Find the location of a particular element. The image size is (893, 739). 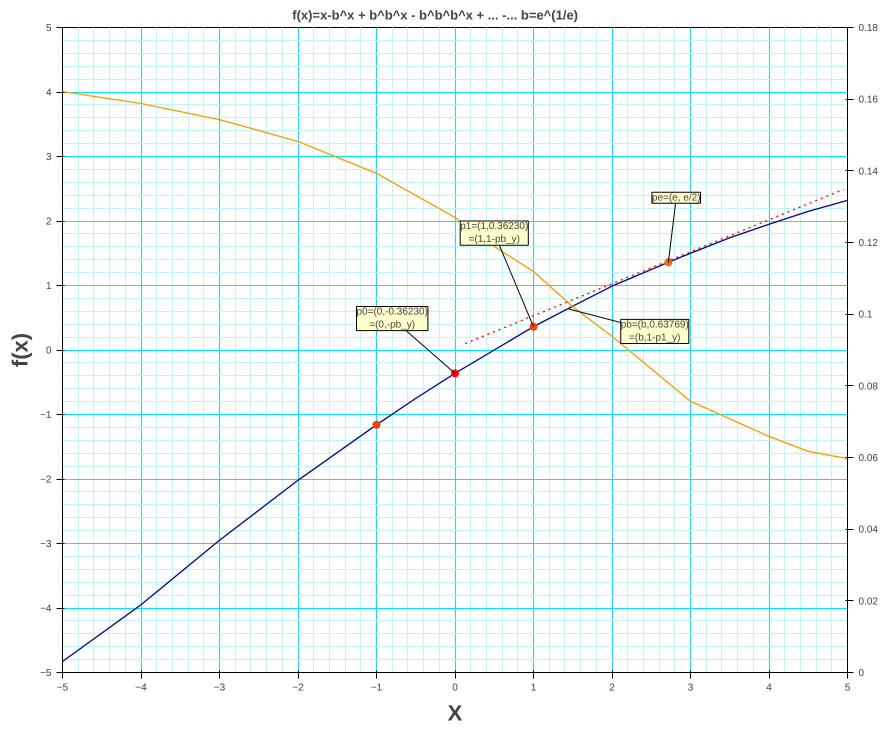

y2-tick-label: 0.18 is located at coordinates (868, 28).